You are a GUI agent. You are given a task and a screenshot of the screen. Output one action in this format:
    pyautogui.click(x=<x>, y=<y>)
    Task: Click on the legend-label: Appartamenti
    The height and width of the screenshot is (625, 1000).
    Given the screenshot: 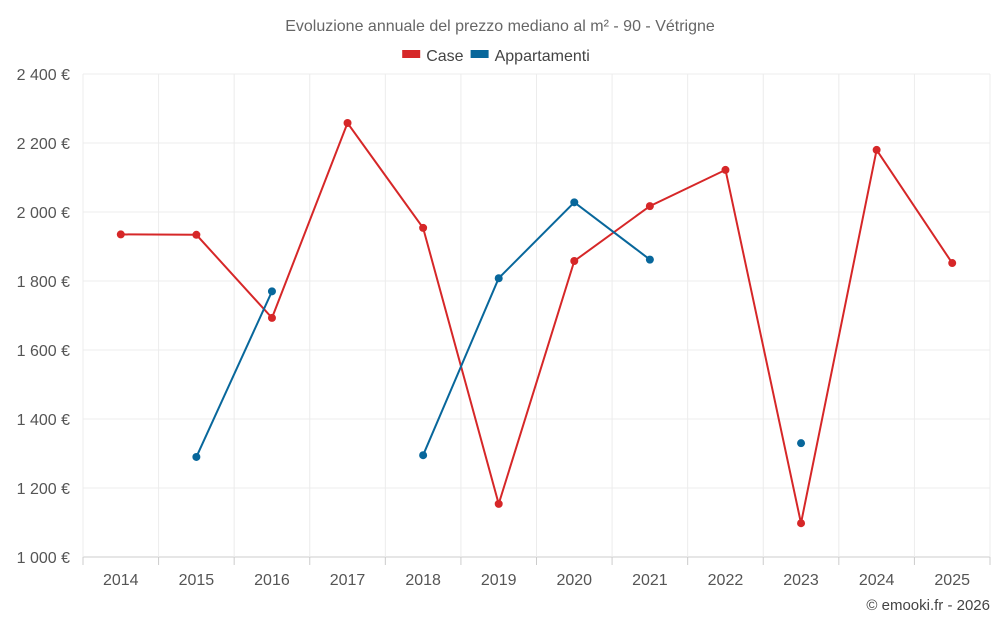 What is the action you would take?
    pyautogui.click(x=542, y=56)
    